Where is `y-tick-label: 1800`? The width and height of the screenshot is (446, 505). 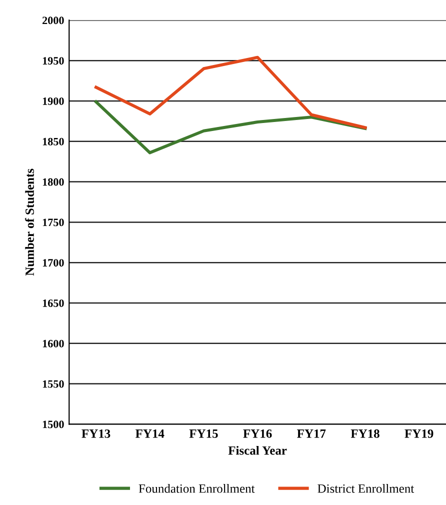 y-tick-label: 1800 is located at coordinates (53, 182).